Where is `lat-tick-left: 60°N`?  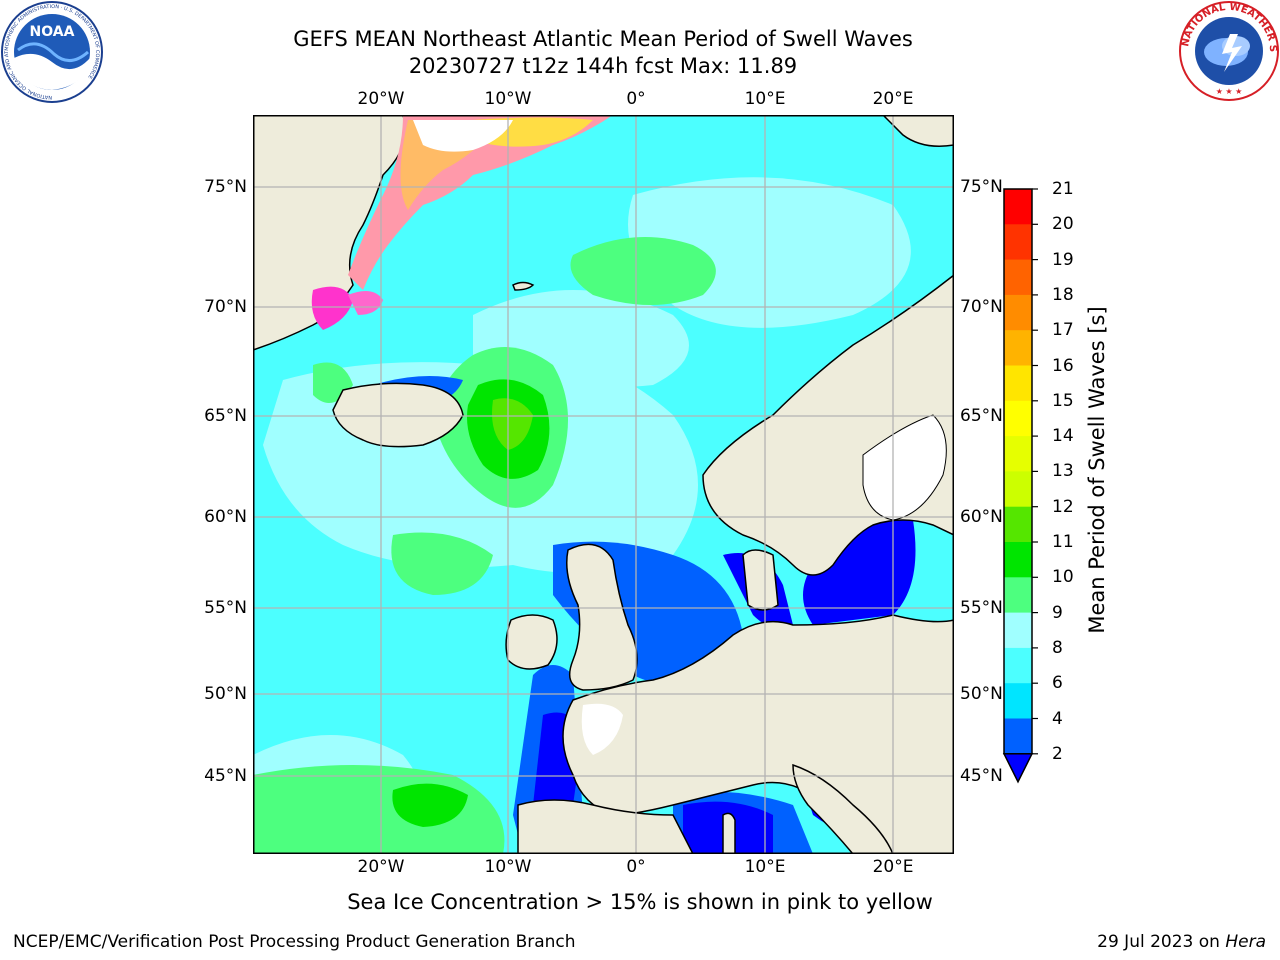
lat-tick-left: 60°N is located at coordinates (225, 517).